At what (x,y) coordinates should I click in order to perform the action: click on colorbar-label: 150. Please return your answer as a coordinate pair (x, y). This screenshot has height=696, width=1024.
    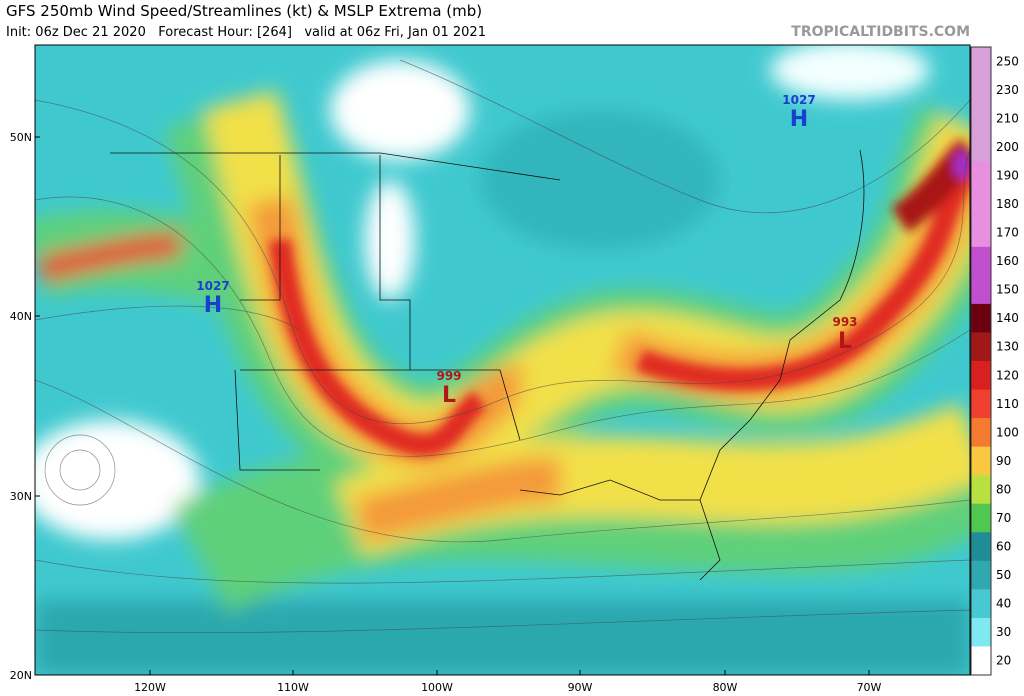
    Looking at the image, I should click on (1007, 290).